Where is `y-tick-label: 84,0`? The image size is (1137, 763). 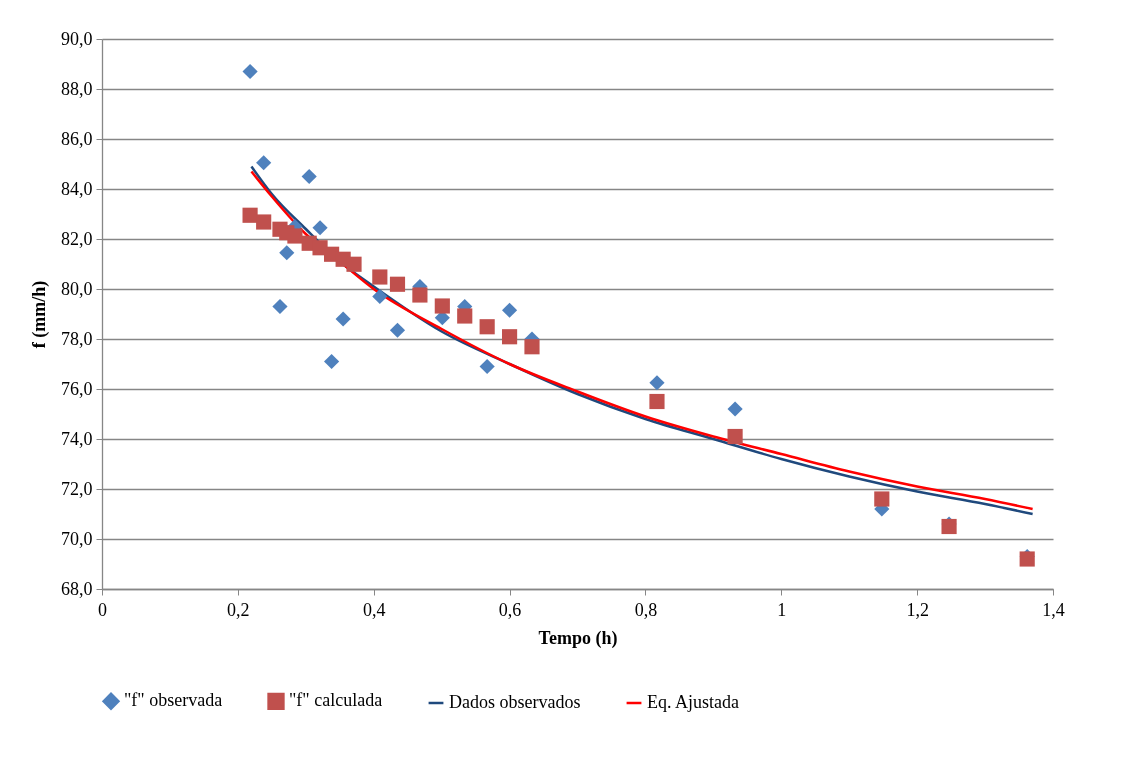 y-tick-label: 84,0 is located at coordinates (77, 188).